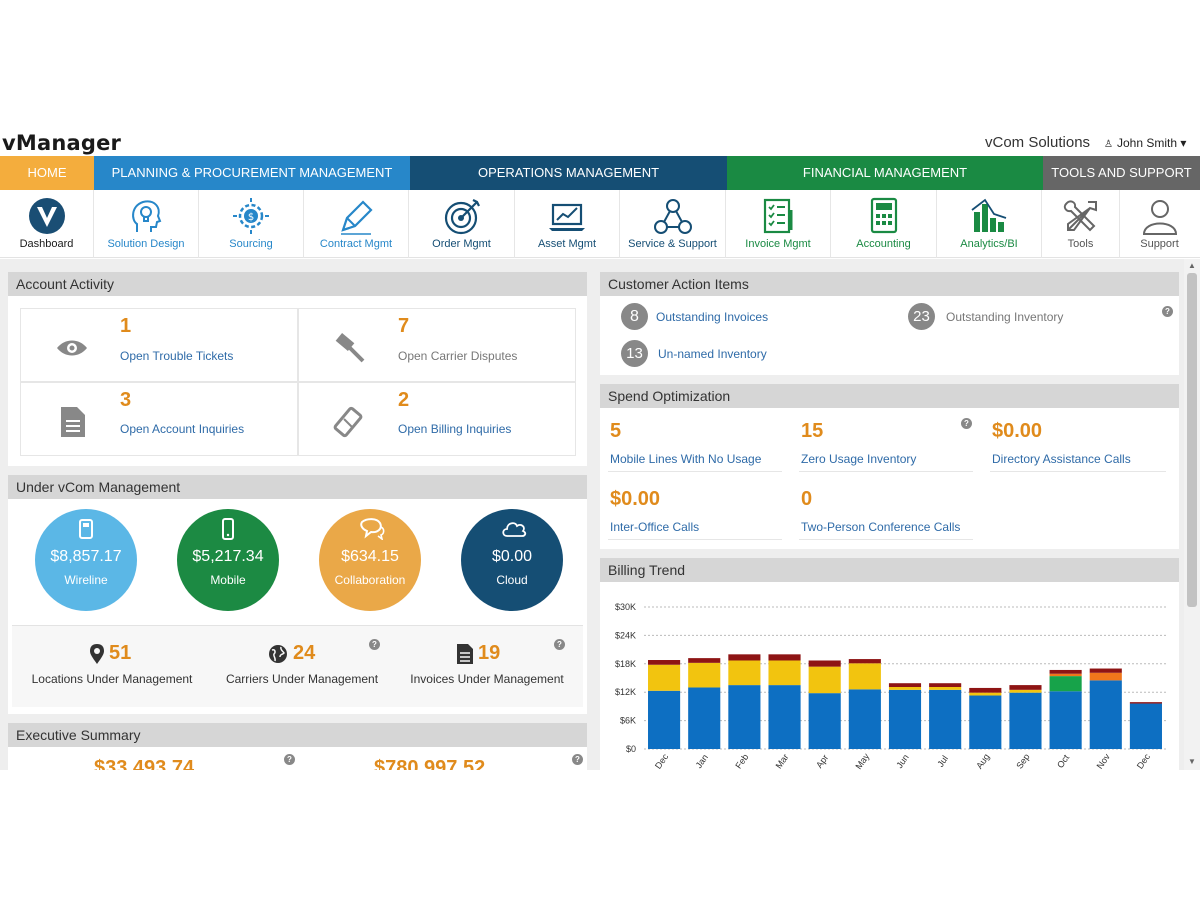 The height and width of the screenshot is (900, 1200). I want to click on activity-tile-trouble-tickets: 1 Open Trouble Tickets, so click(159, 345).